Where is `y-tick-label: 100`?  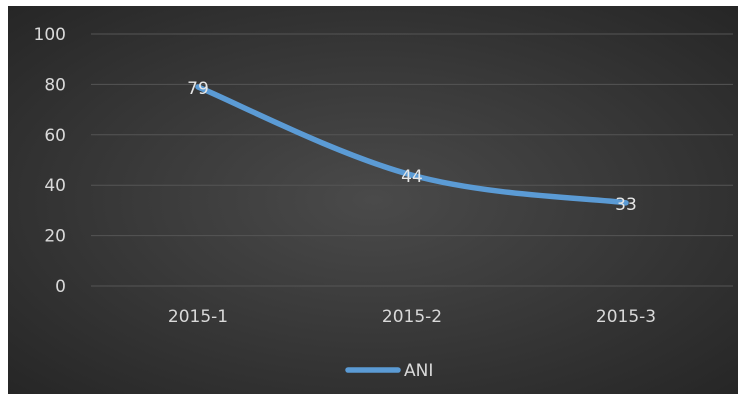
y-tick-label: 100 is located at coordinates (50, 35).